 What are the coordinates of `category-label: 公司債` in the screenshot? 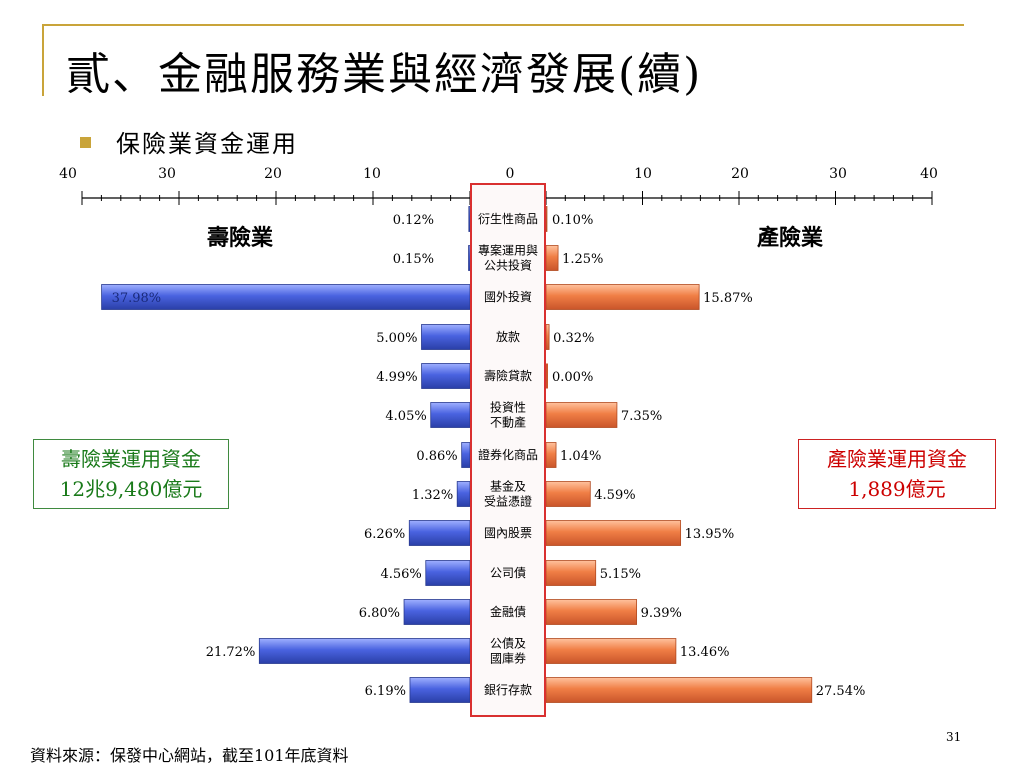 It's located at (508, 572).